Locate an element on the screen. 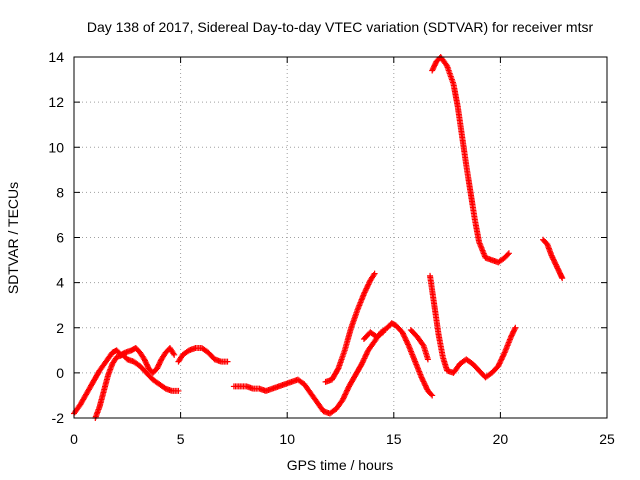 The height and width of the screenshot is (480, 640). y-tick-label: 8 is located at coordinates (60, 192).